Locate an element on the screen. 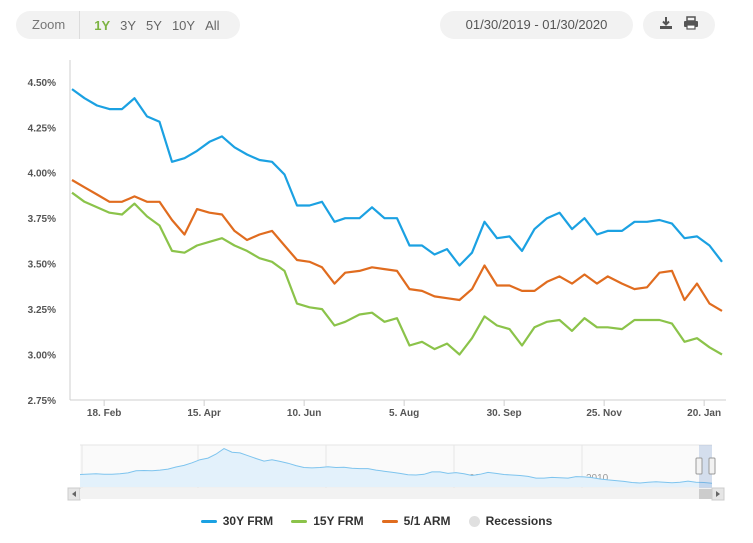 The image size is (753, 543). download-icon is located at coordinates (666, 25).